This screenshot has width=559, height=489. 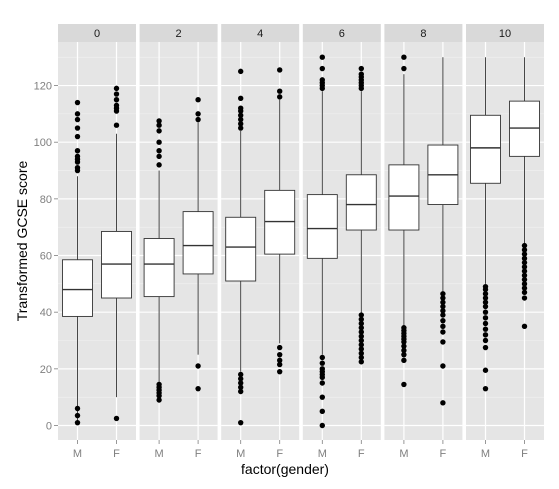 What do you see at coordinates (49, 427) in the screenshot?
I see `y-tick-label: 0` at bounding box center [49, 427].